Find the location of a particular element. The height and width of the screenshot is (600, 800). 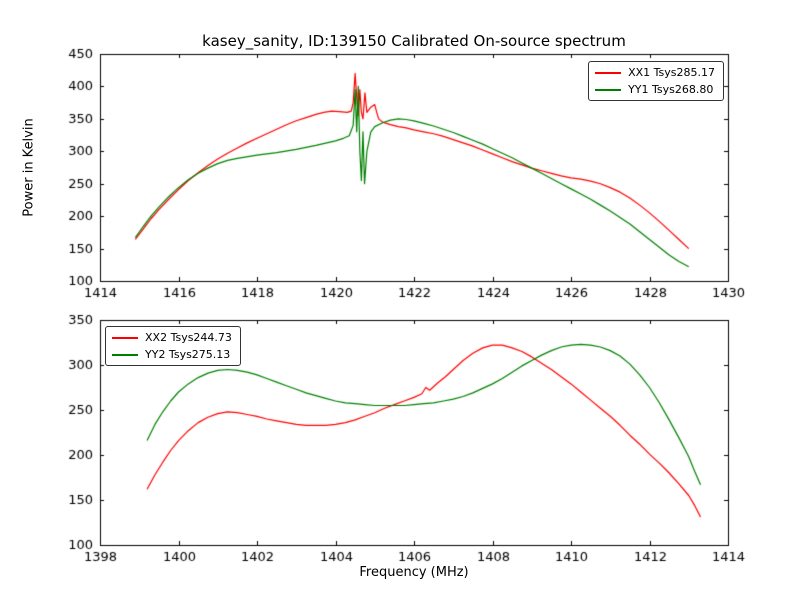

yy1-line-swatch-icon is located at coordinates (608, 89).